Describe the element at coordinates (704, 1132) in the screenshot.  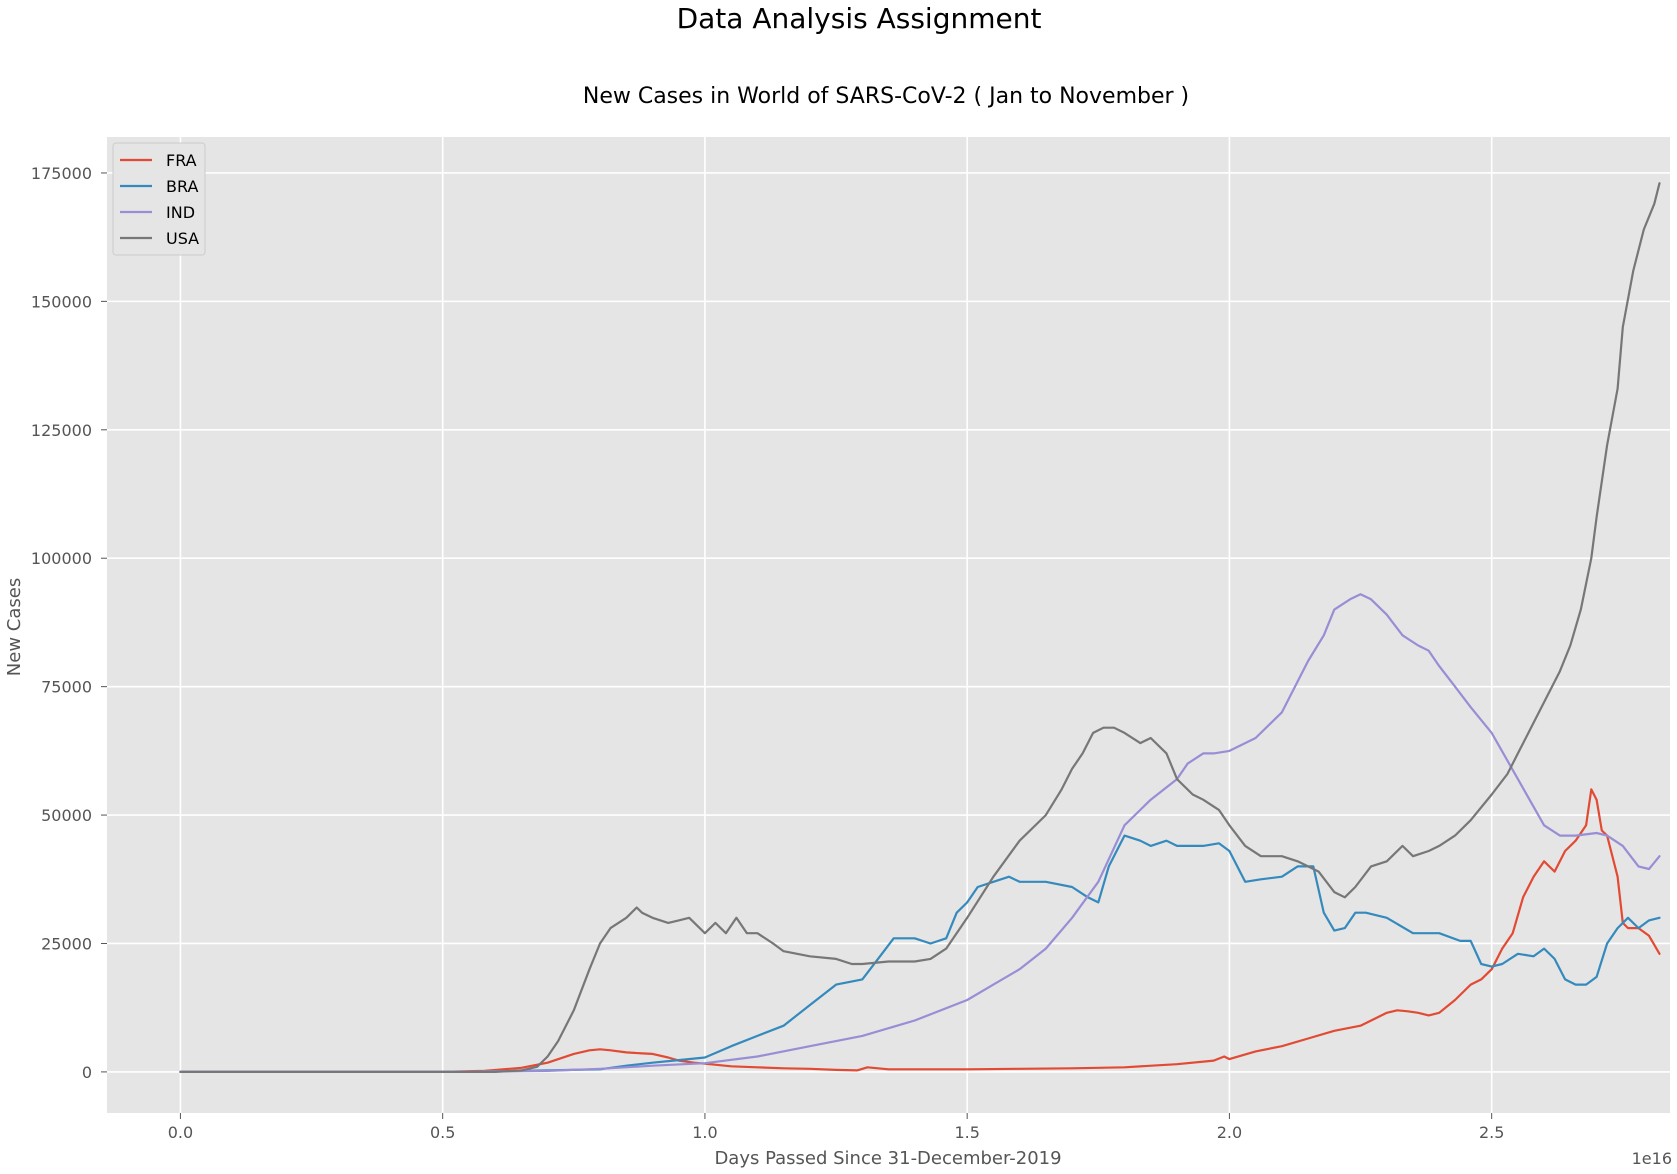
I see `x-tick-label: 1.0` at that location.